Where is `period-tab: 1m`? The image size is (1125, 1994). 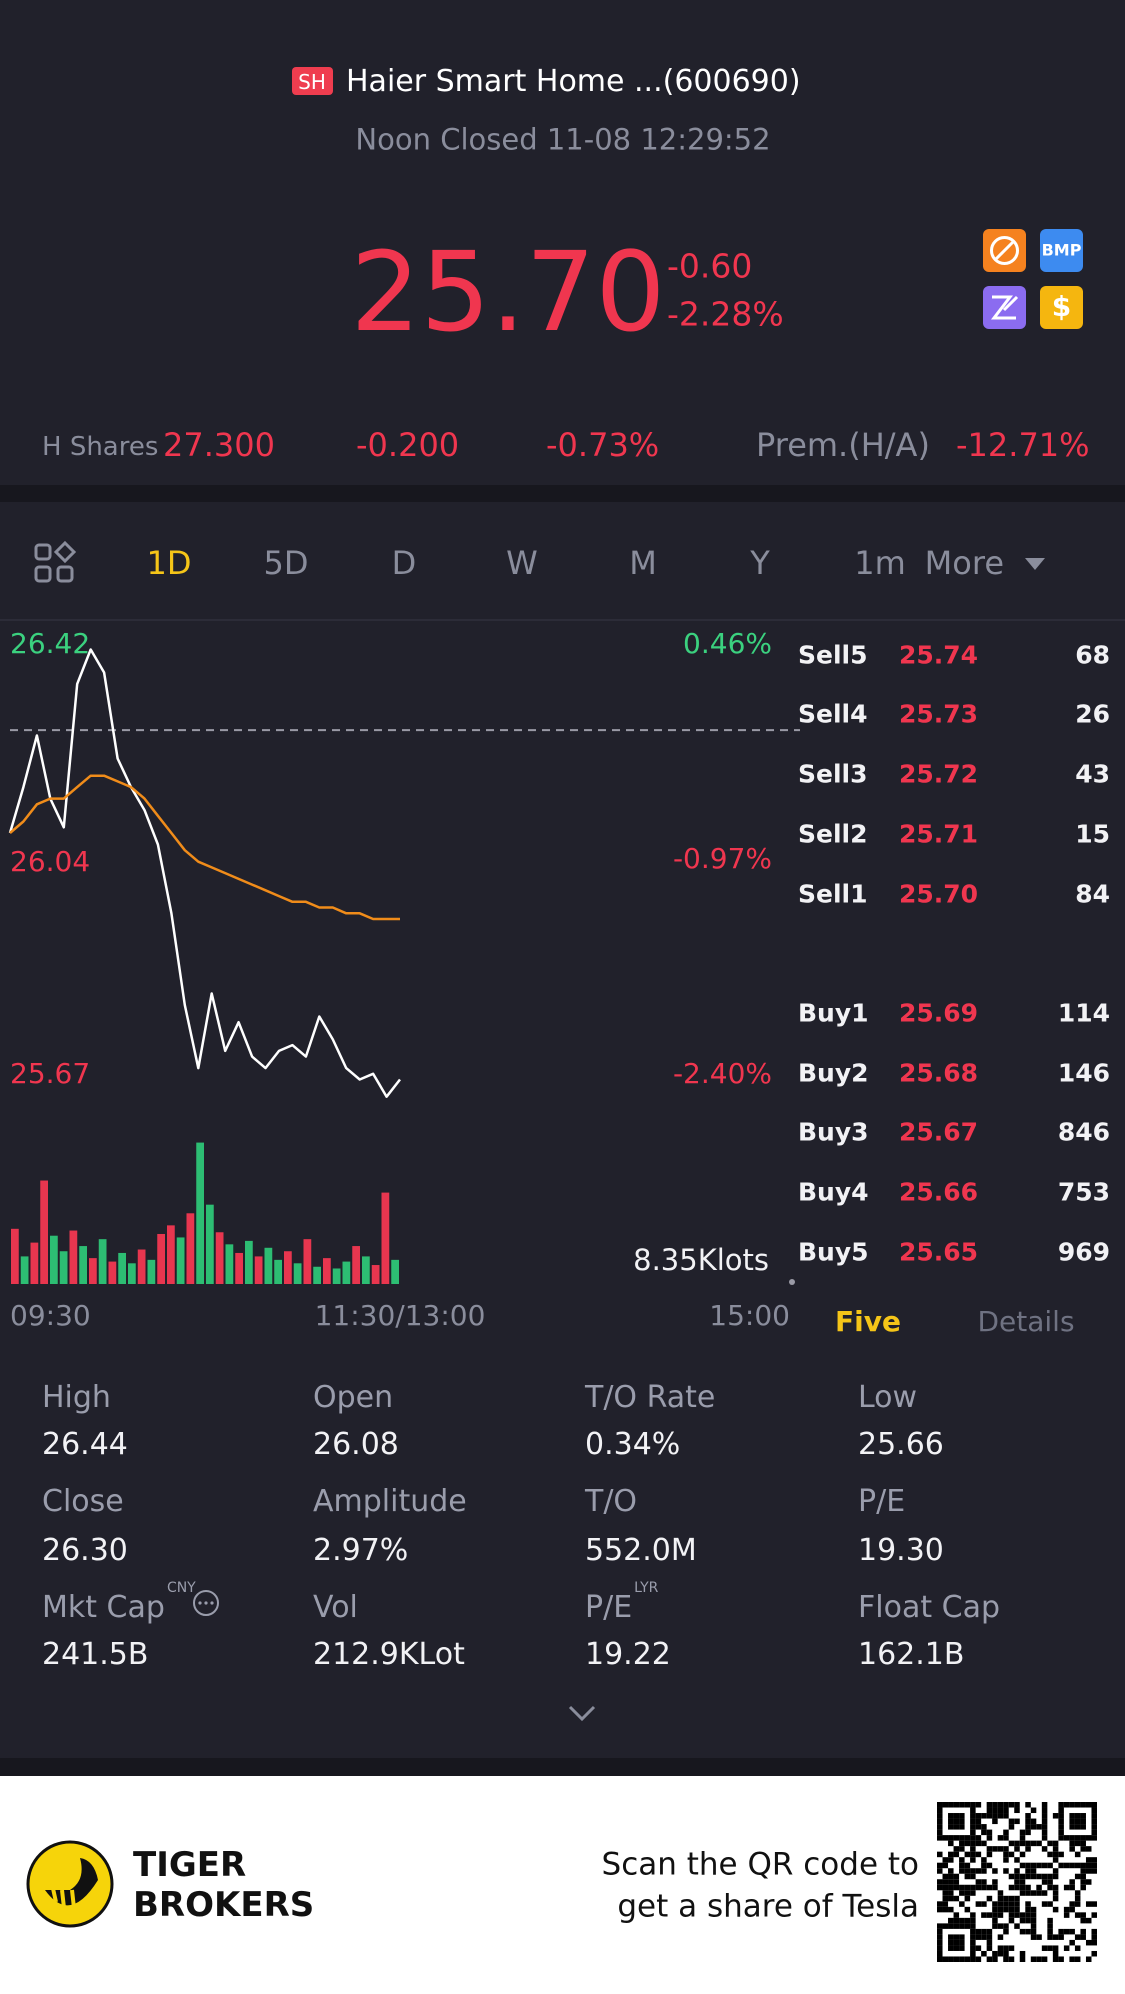
period-tab: 1m is located at coordinates (880, 563).